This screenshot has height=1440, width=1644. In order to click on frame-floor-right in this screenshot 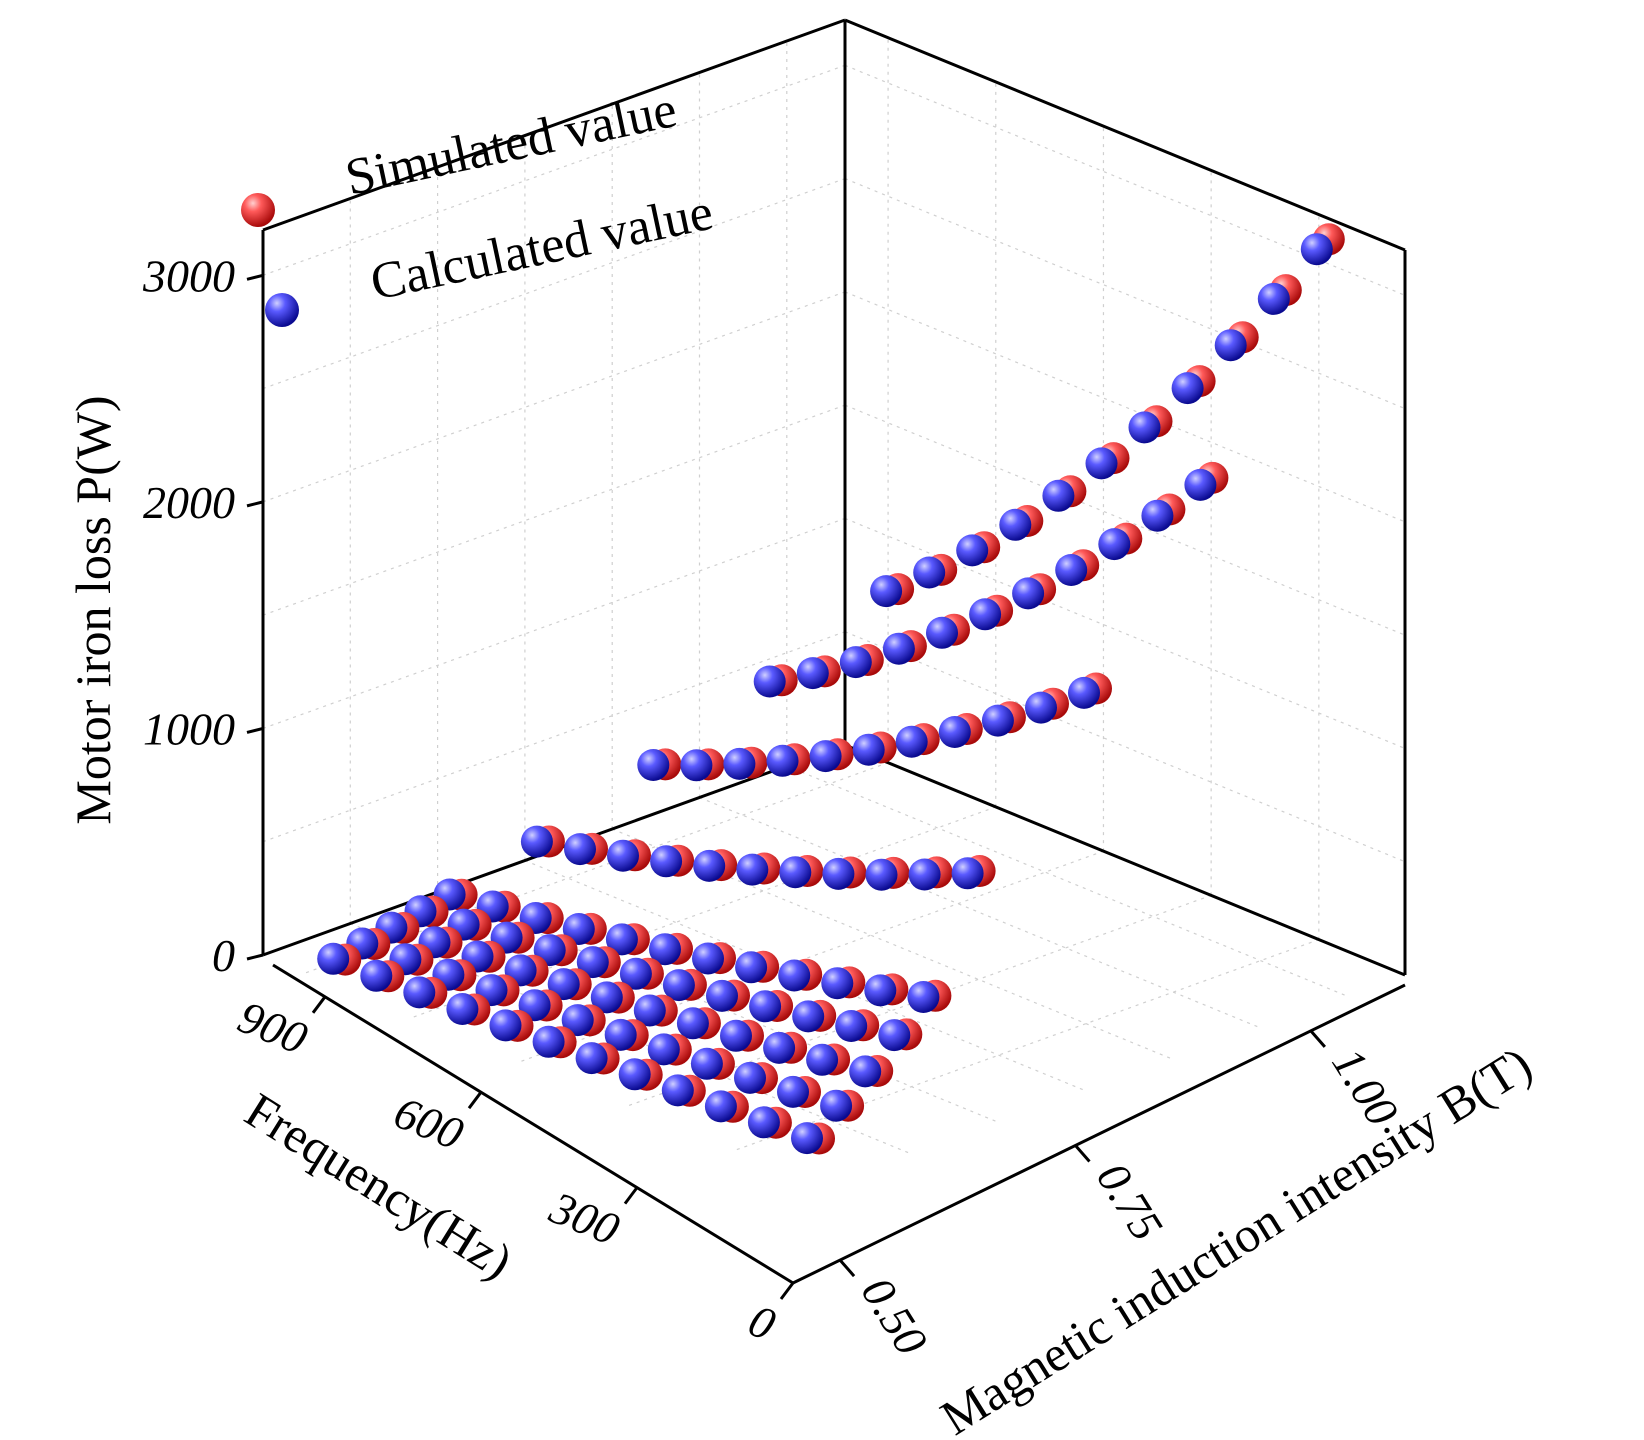, I will do `click(1125, 860)`.